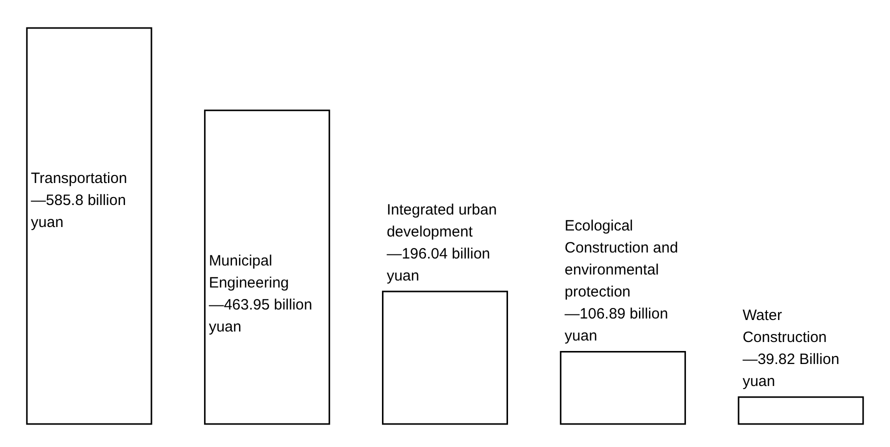  What do you see at coordinates (441, 220) in the screenshot?
I see `x-tick-label: Integrated urban development` at bounding box center [441, 220].